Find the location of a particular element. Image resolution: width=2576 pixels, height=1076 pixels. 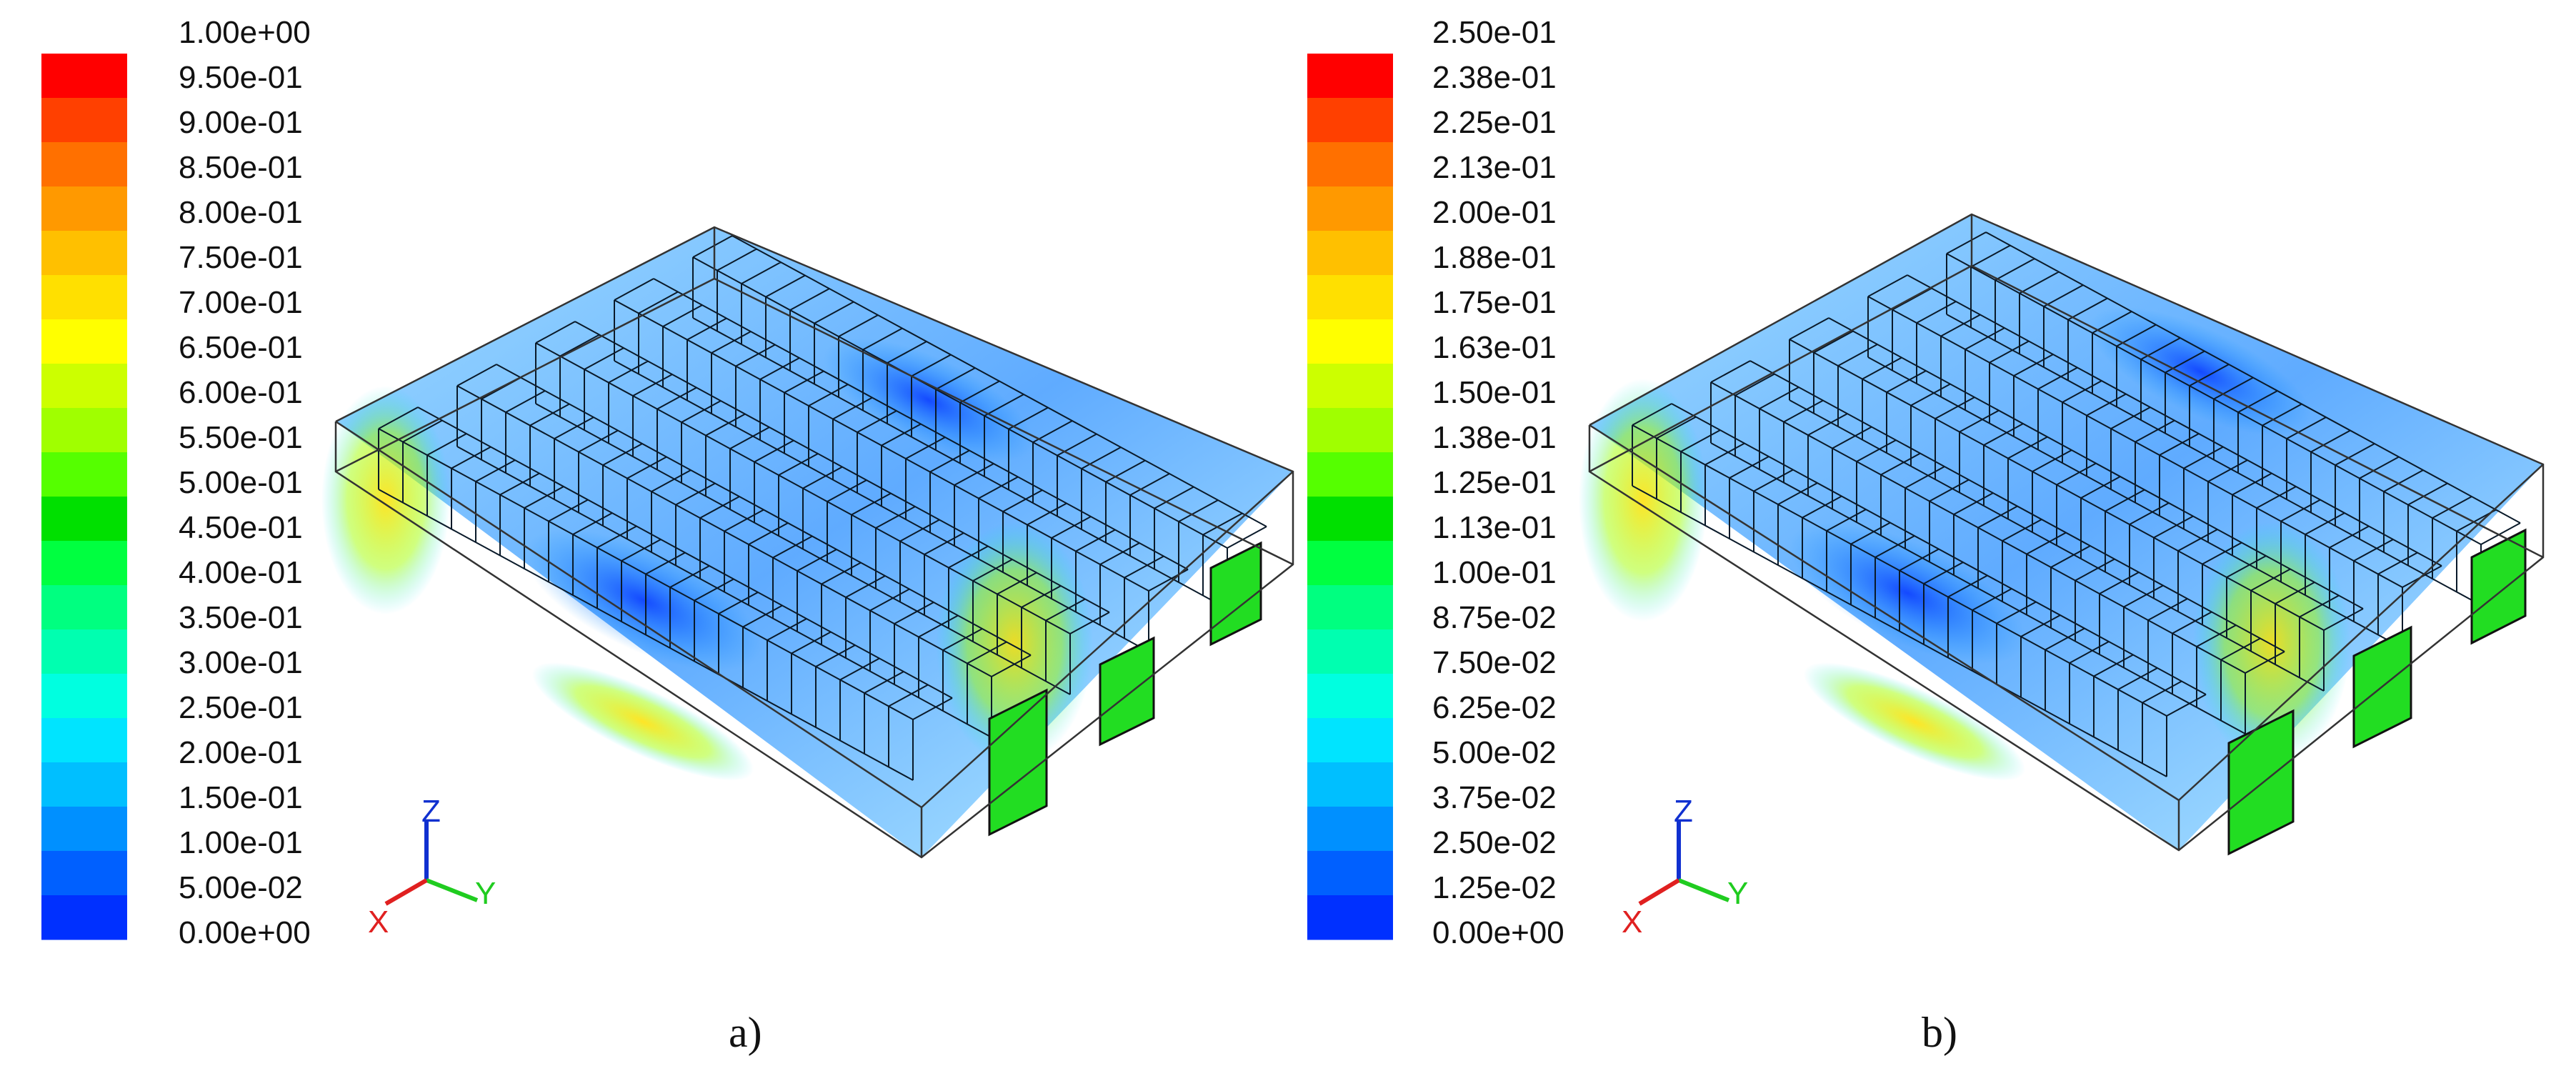

panel-label-a: a) is located at coordinates (745, 1032).